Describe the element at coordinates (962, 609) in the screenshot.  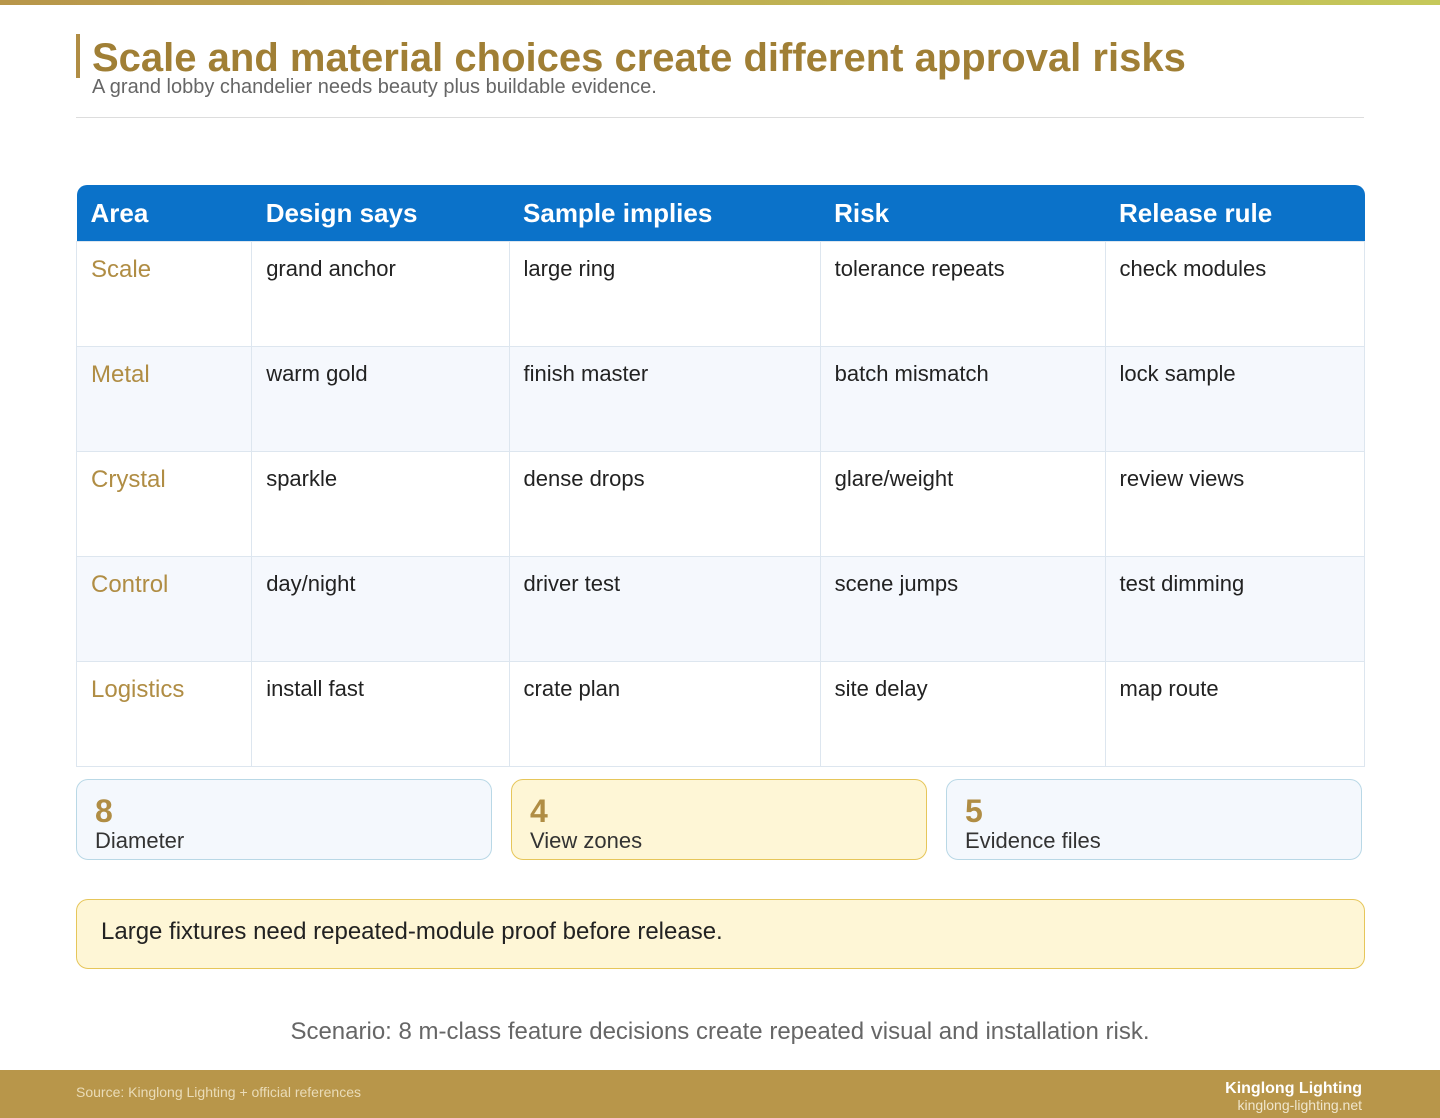
I see `table-cell: scene jumps` at that location.